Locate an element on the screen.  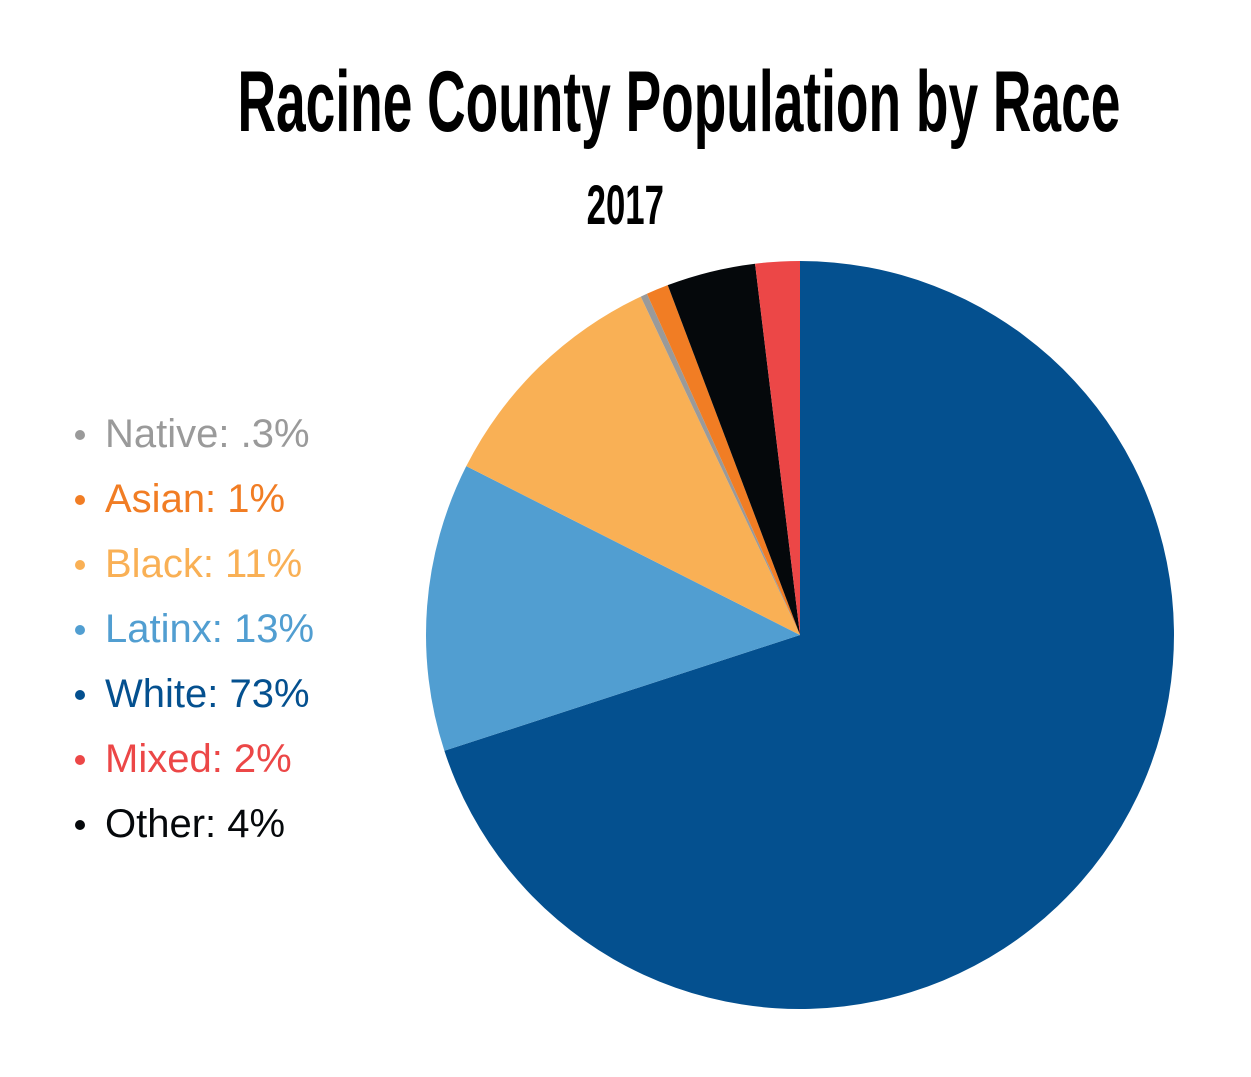
legend-item: Asian: 1% is located at coordinates (194, 499).